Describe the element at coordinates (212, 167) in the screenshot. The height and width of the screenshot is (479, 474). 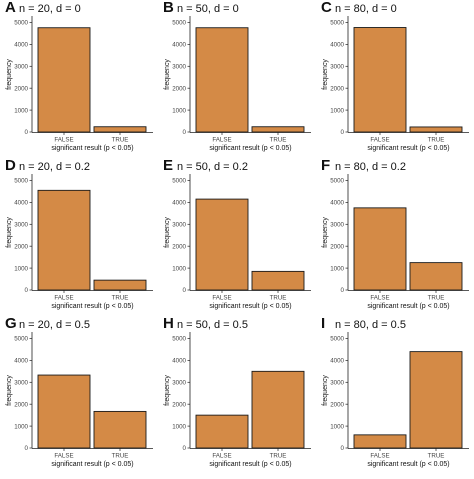
I see `panel-title-e: n = 50, d = 0.2` at that location.